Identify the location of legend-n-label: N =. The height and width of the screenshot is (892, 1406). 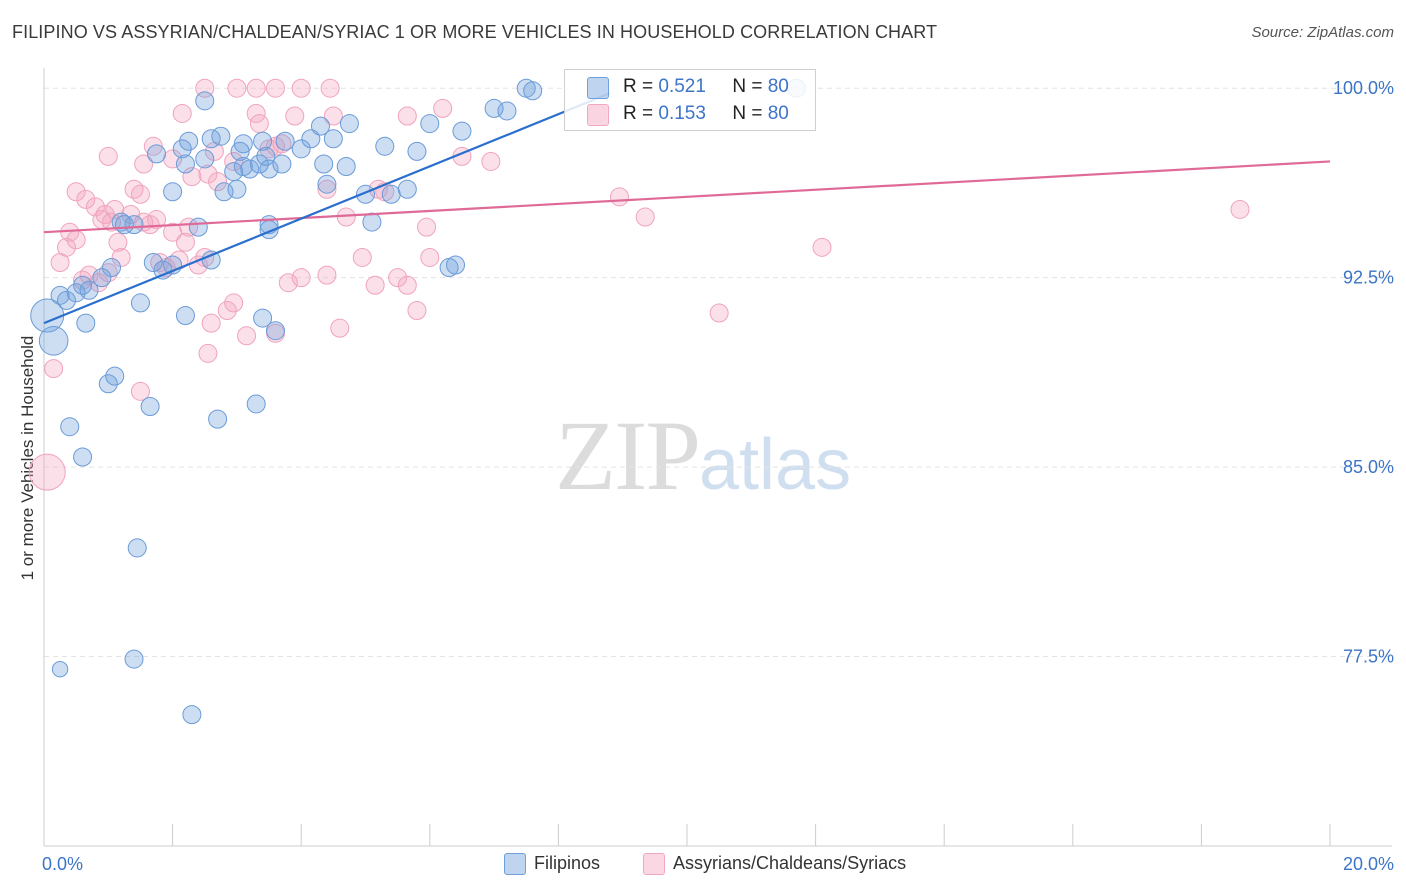
(747, 86).